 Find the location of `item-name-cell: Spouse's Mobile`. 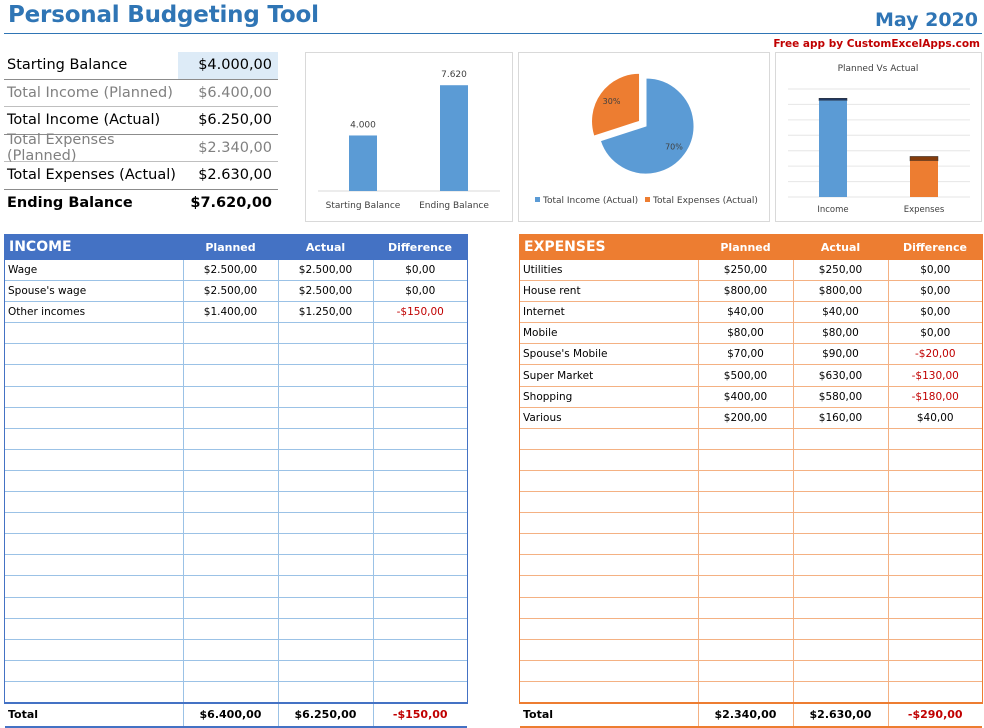

item-name-cell: Spouse's Mobile is located at coordinates (609, 354).